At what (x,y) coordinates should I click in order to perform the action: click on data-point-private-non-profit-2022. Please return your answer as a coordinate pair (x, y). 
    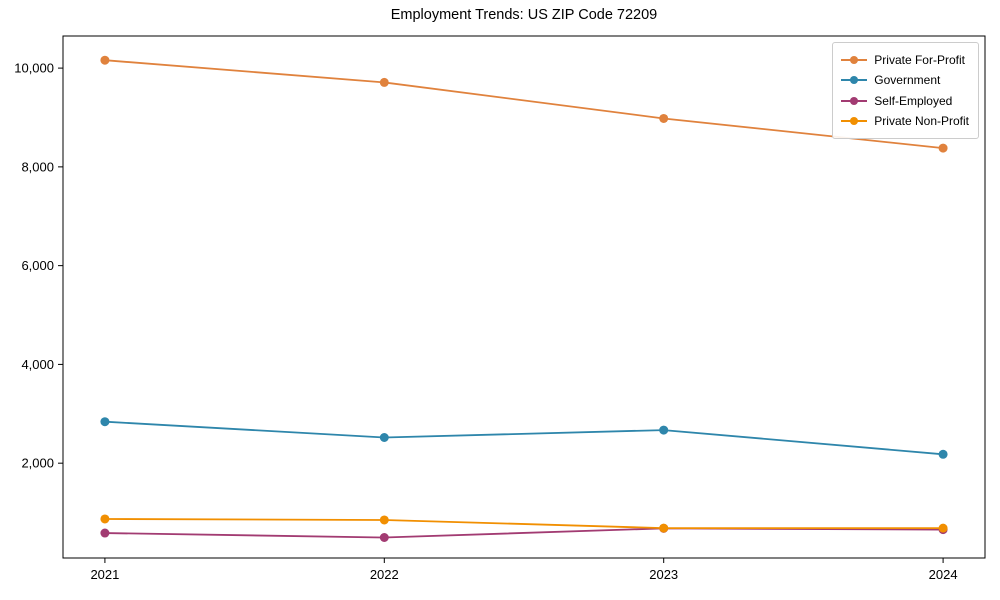
    Looking at the image, I should click on (384, 520).